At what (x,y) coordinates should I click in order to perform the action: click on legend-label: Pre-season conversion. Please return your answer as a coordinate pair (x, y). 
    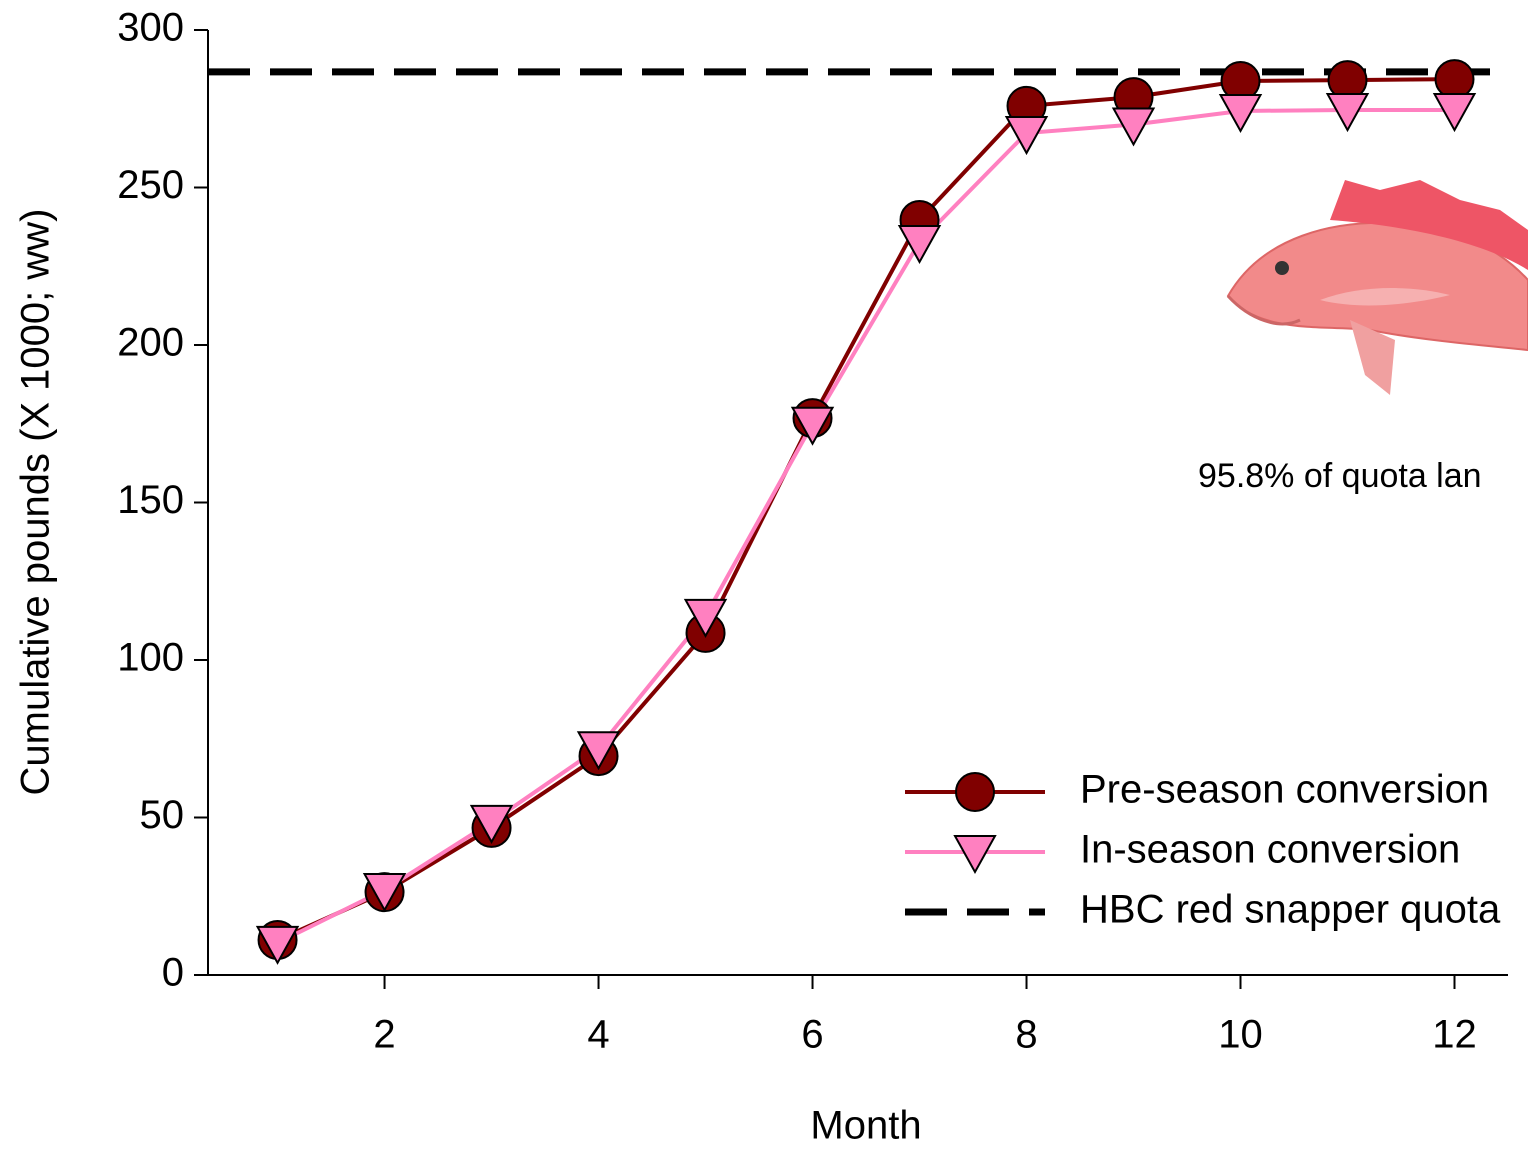
    Looking at the image, I should click on (1284, 790).